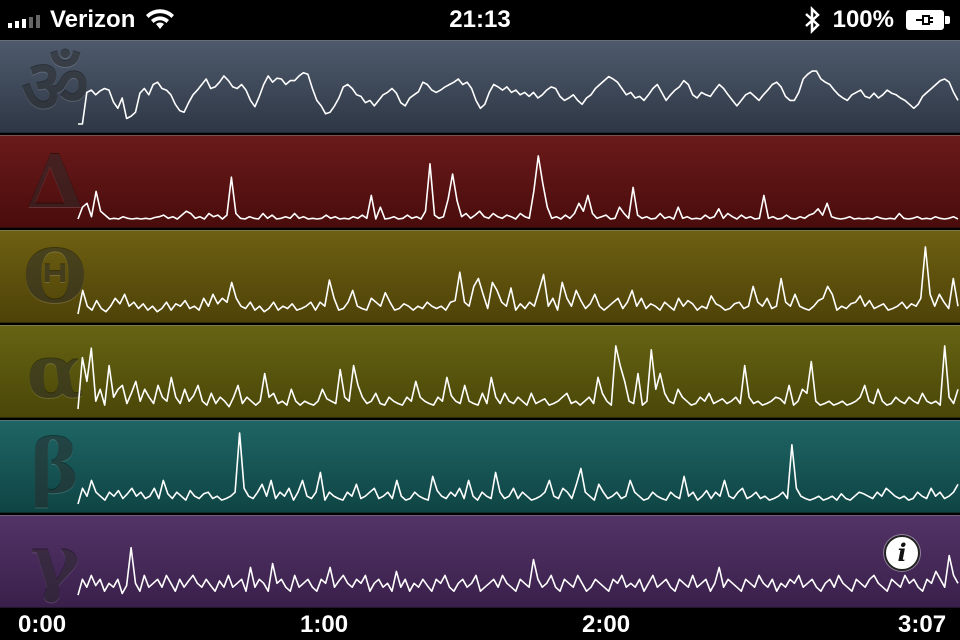 This screenshot has width=960, height=640. I want to click on battery-percent: 100%, so click(863, 19).